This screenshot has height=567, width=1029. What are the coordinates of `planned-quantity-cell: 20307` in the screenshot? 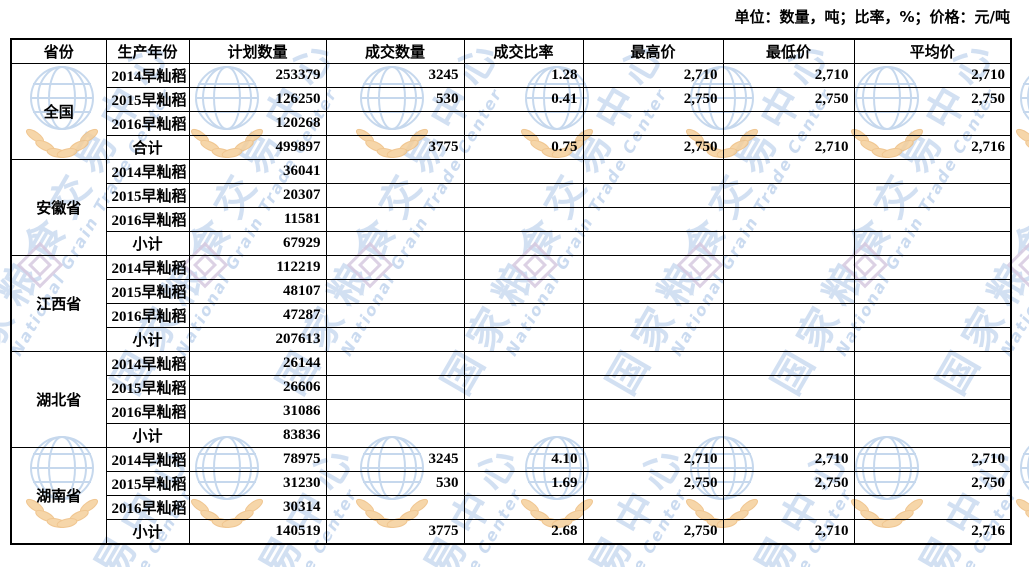 It's located at (257, 195).